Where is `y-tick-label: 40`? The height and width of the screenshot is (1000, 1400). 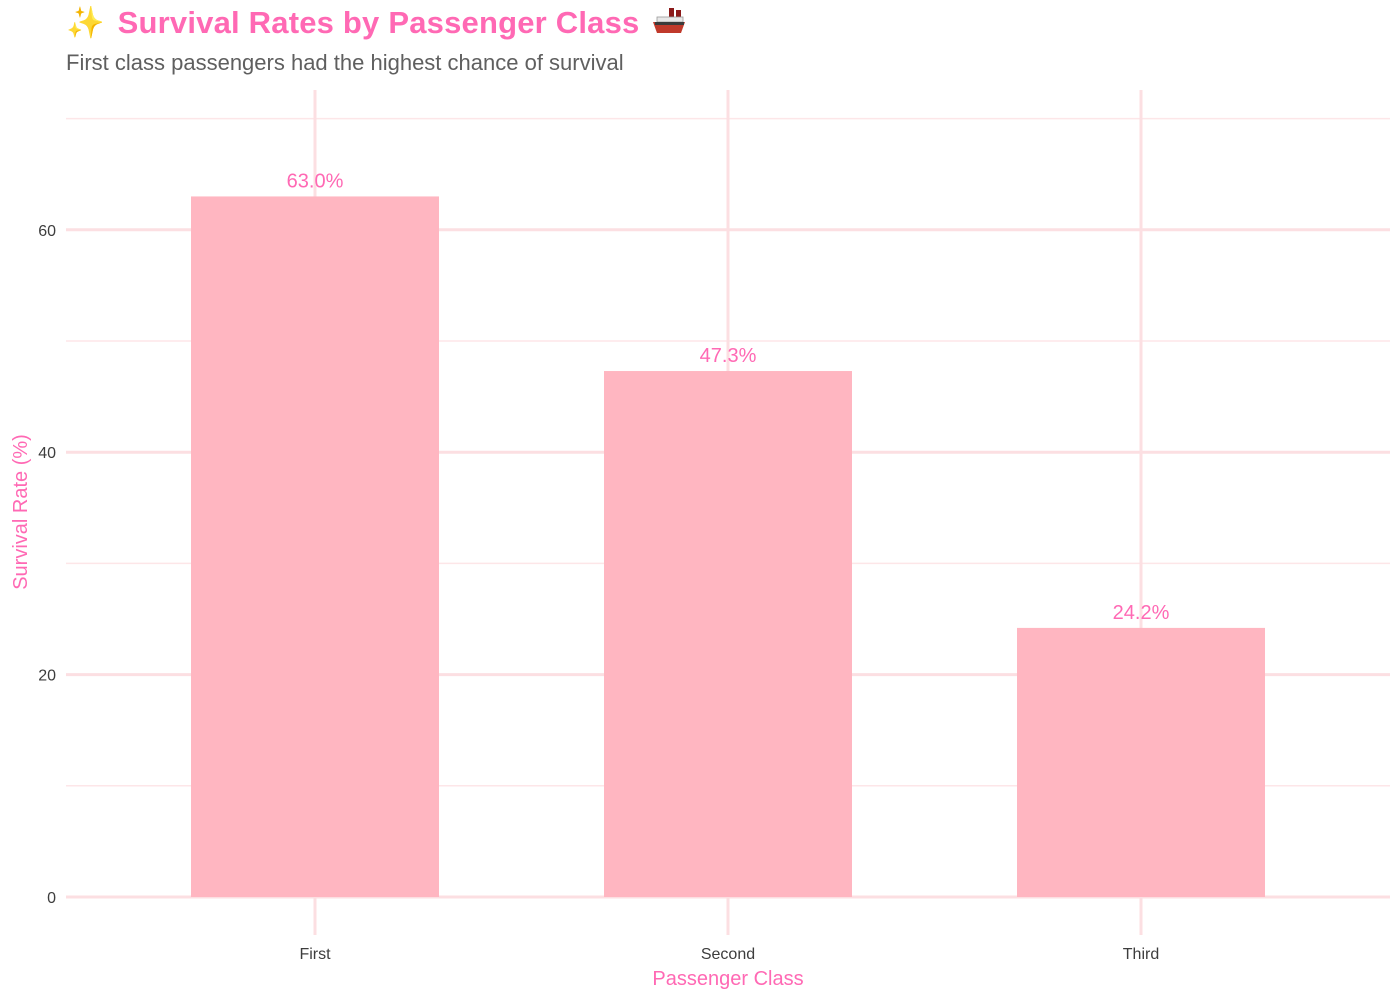
y-tick-label: 40 is located at coordinates (47, 453).